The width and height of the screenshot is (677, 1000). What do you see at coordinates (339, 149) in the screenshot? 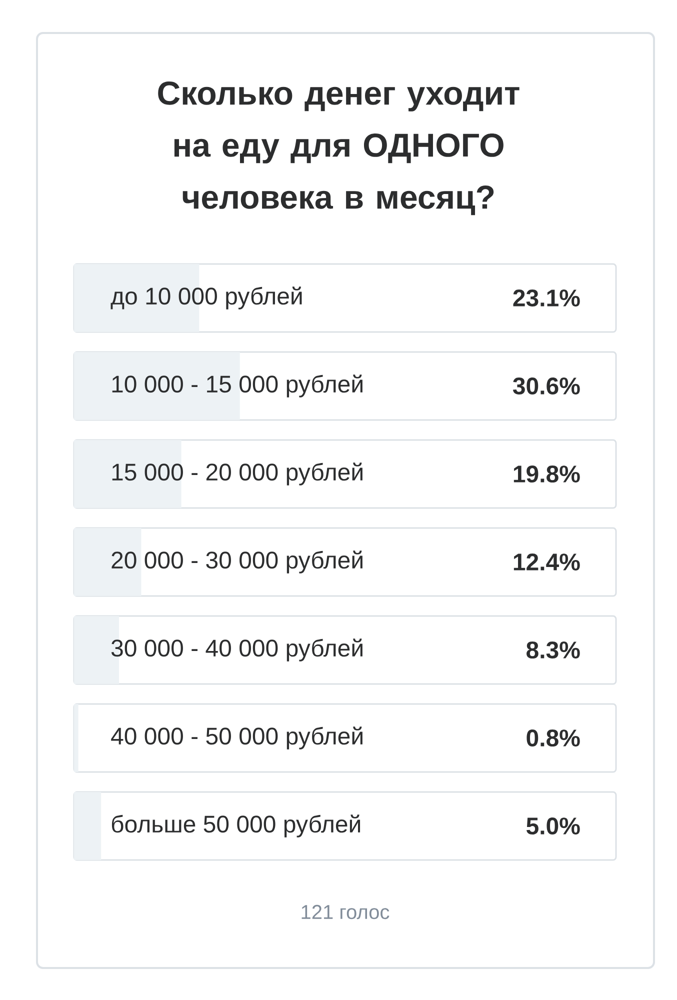
I see `chart-title: Сколько денег уходит на еду для ОДНОГО человека в месяц?` at bounding box center [339, 149].